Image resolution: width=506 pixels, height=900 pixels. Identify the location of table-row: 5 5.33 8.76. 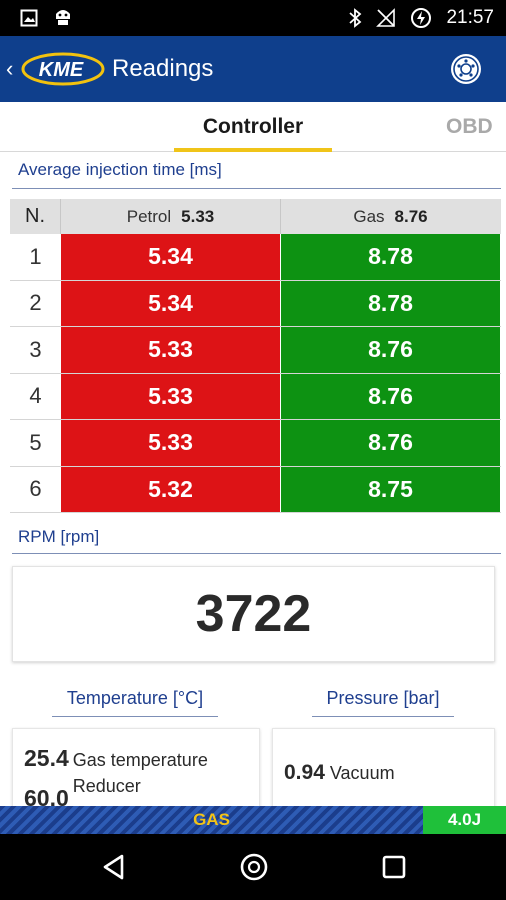
(255, 443).